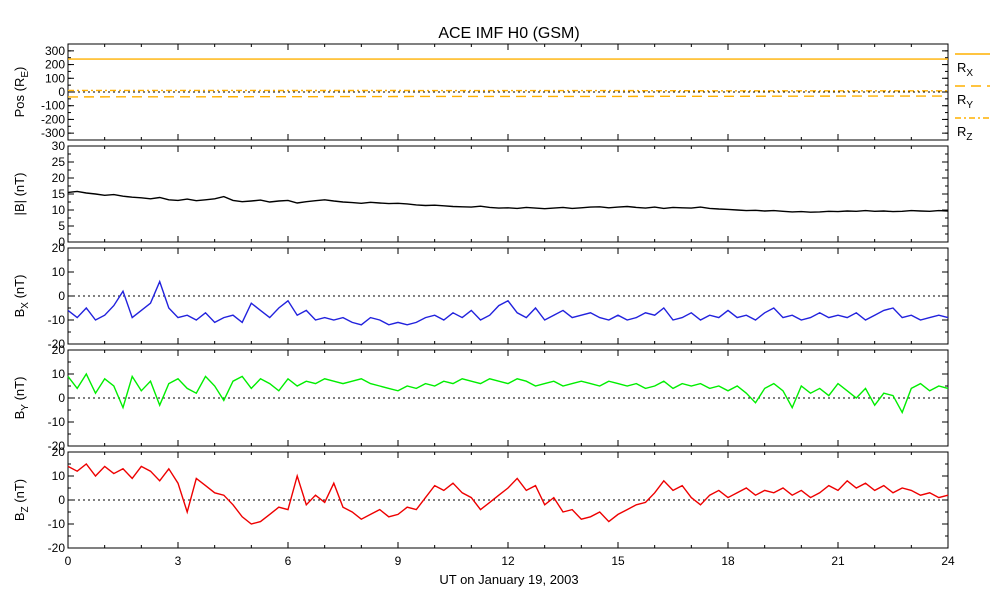 This screenshot has height=600, width=993. Describe the element at coordinates (21, 398) in the screenshot. I see `y-axis-label: BY (nT)` at that location.